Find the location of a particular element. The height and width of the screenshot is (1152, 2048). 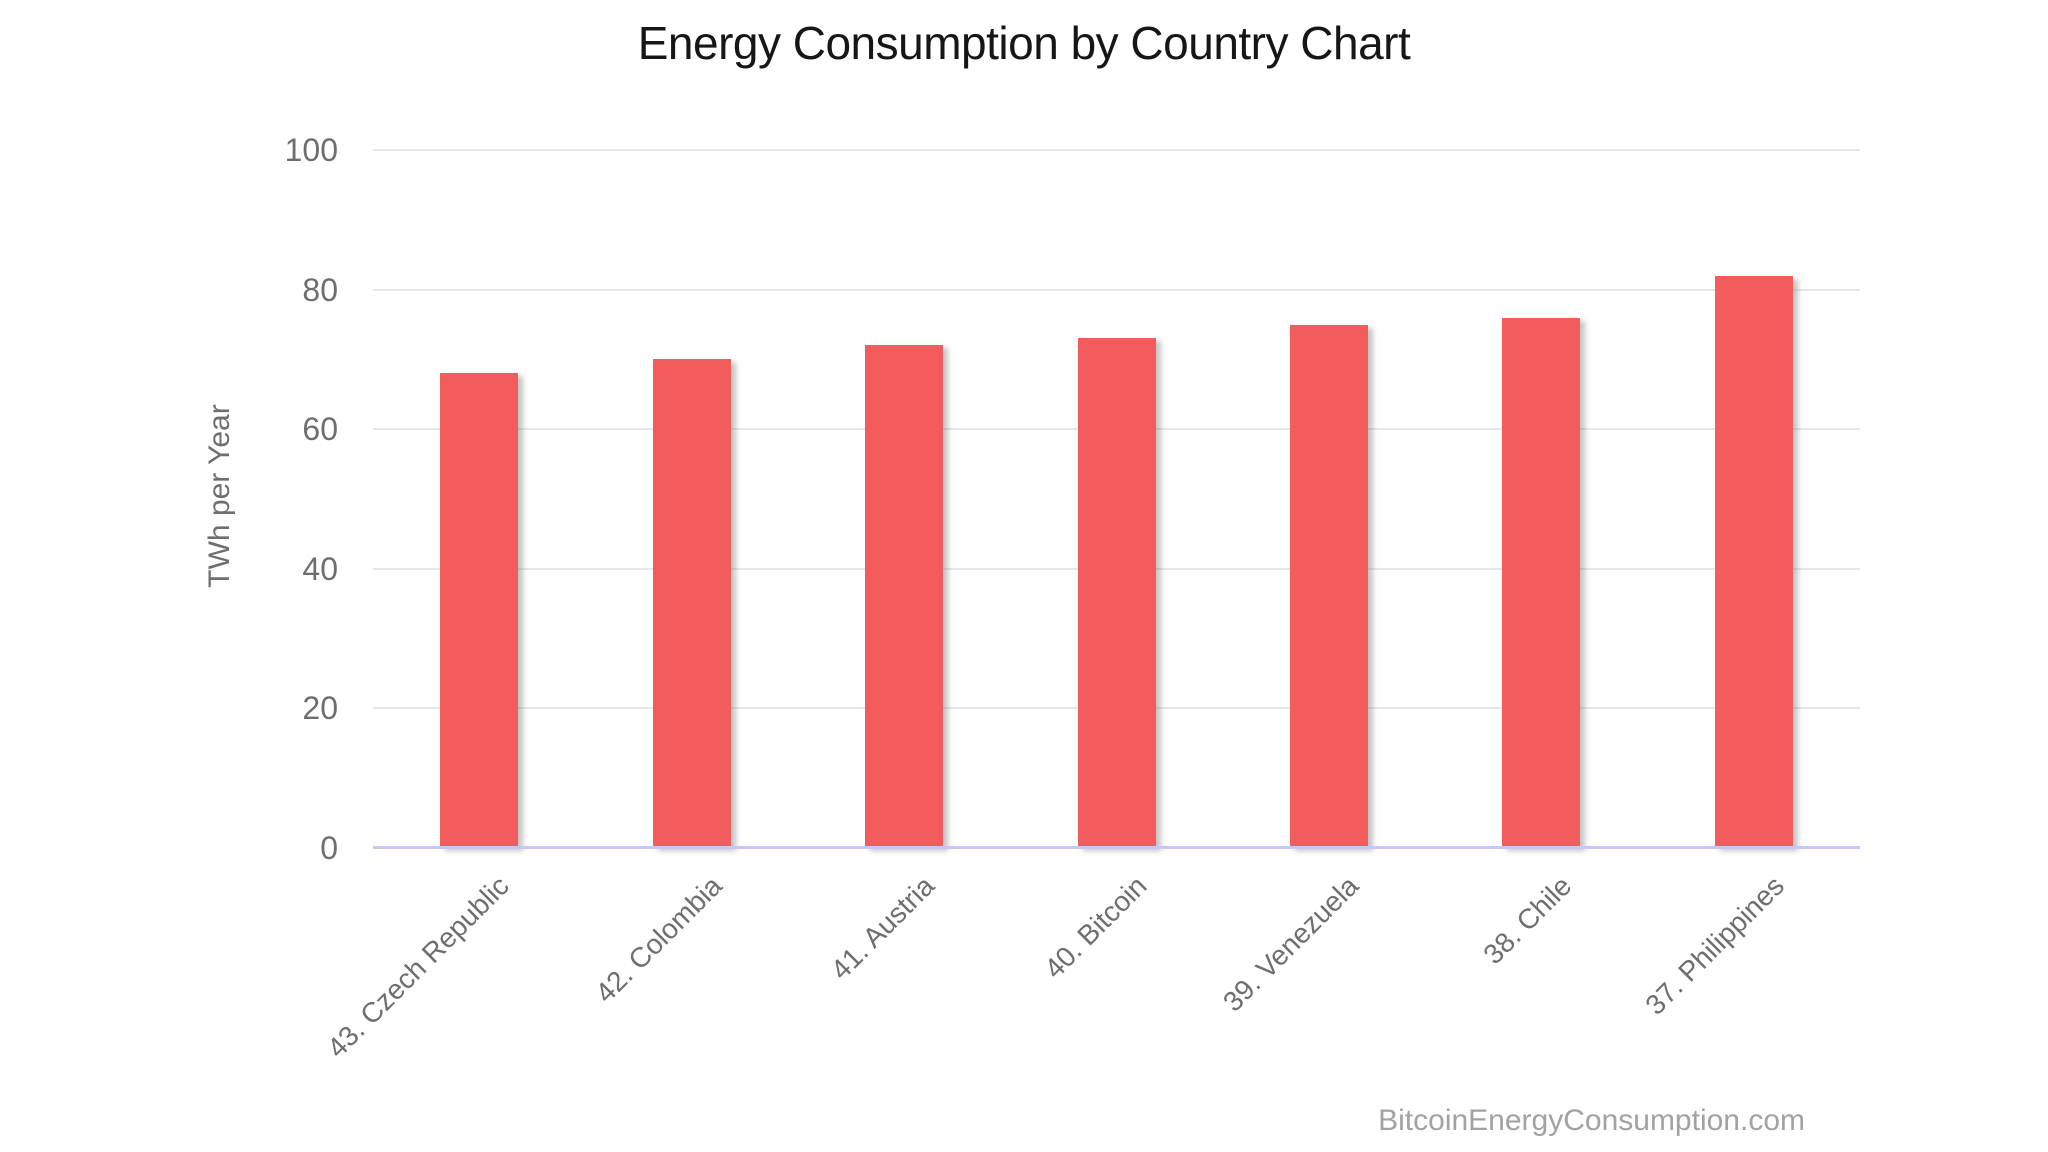

y-tick-label: 100 is located at coordinates (311, 150).